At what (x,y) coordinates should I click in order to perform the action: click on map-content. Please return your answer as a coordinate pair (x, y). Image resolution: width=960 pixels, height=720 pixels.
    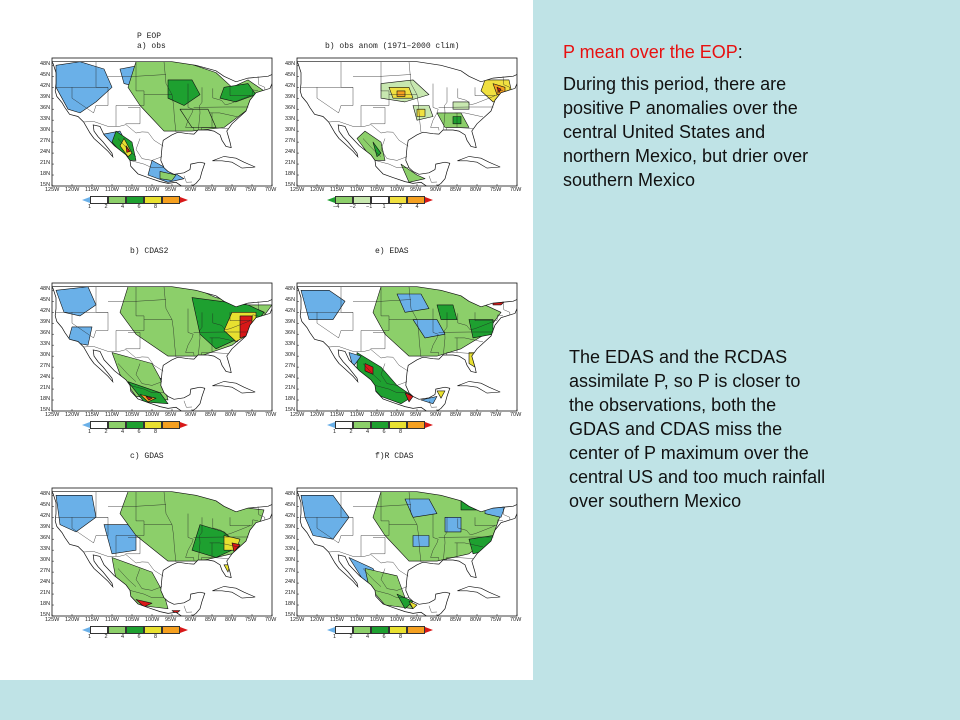
    Looking at the image, I should click on (162, 553).